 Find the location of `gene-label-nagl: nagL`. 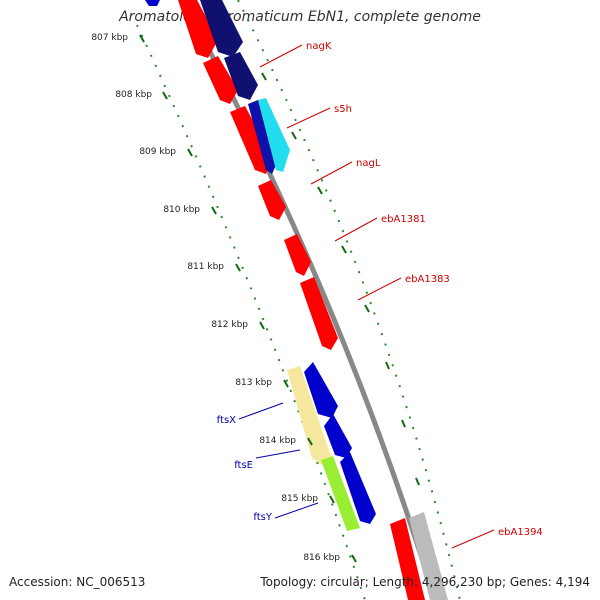

gene-label-nagl: nagL is located at coordinates (368, 163).